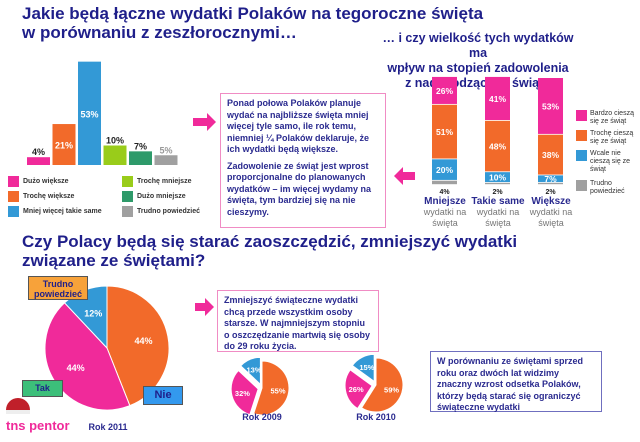 The width and height of the screenshot is (640, 442). I want to click on slice-label: 26%, so click(356, 389).